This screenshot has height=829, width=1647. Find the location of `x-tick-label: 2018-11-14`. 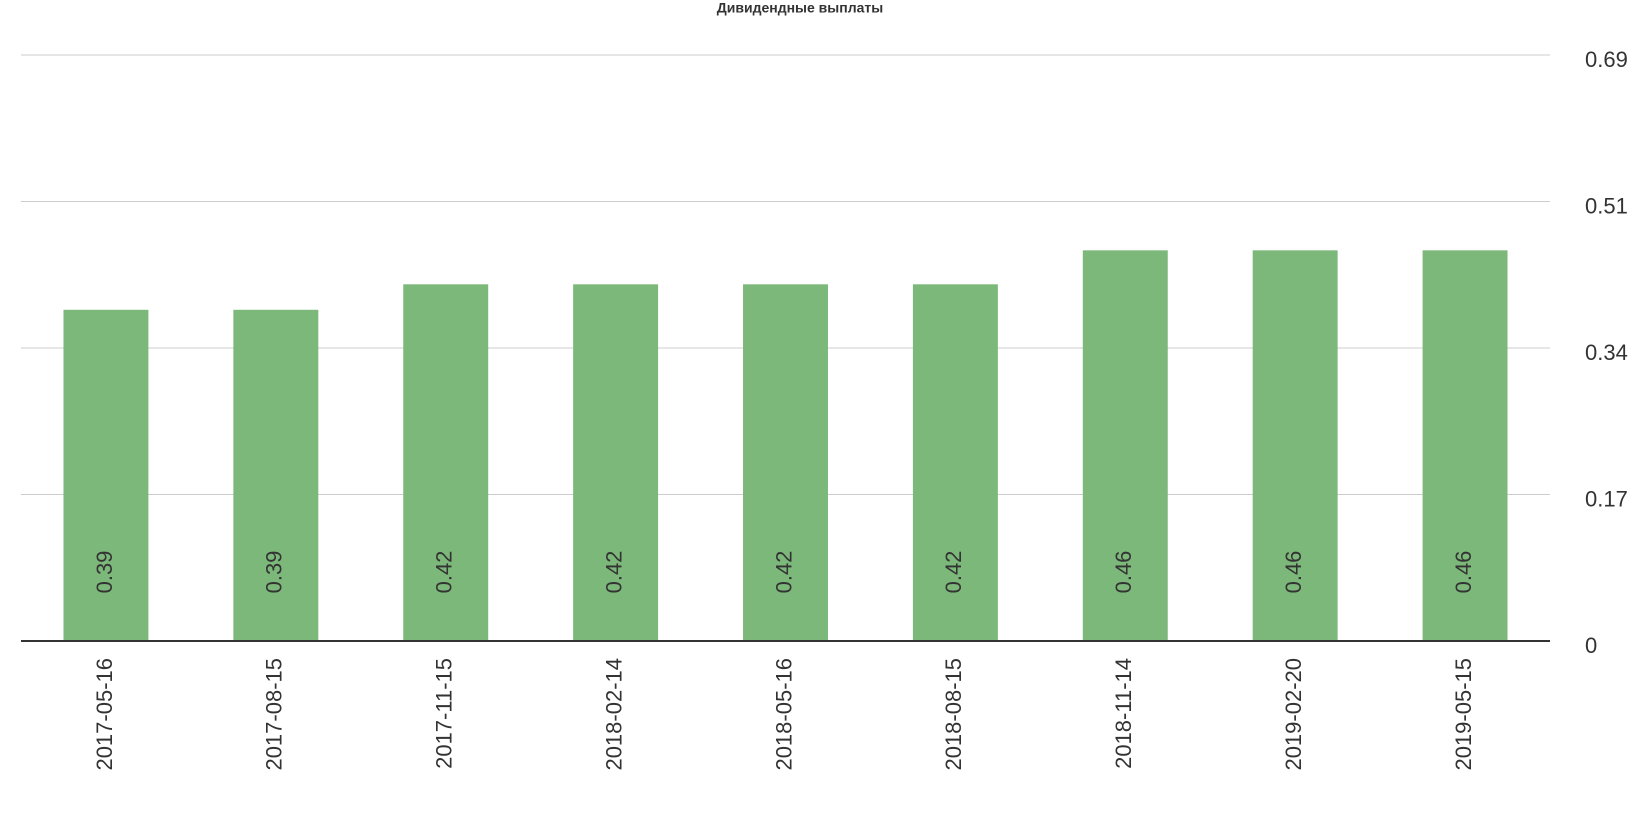

x-tick-label: 2018-11-14 is located at coordinates (1123, 713).